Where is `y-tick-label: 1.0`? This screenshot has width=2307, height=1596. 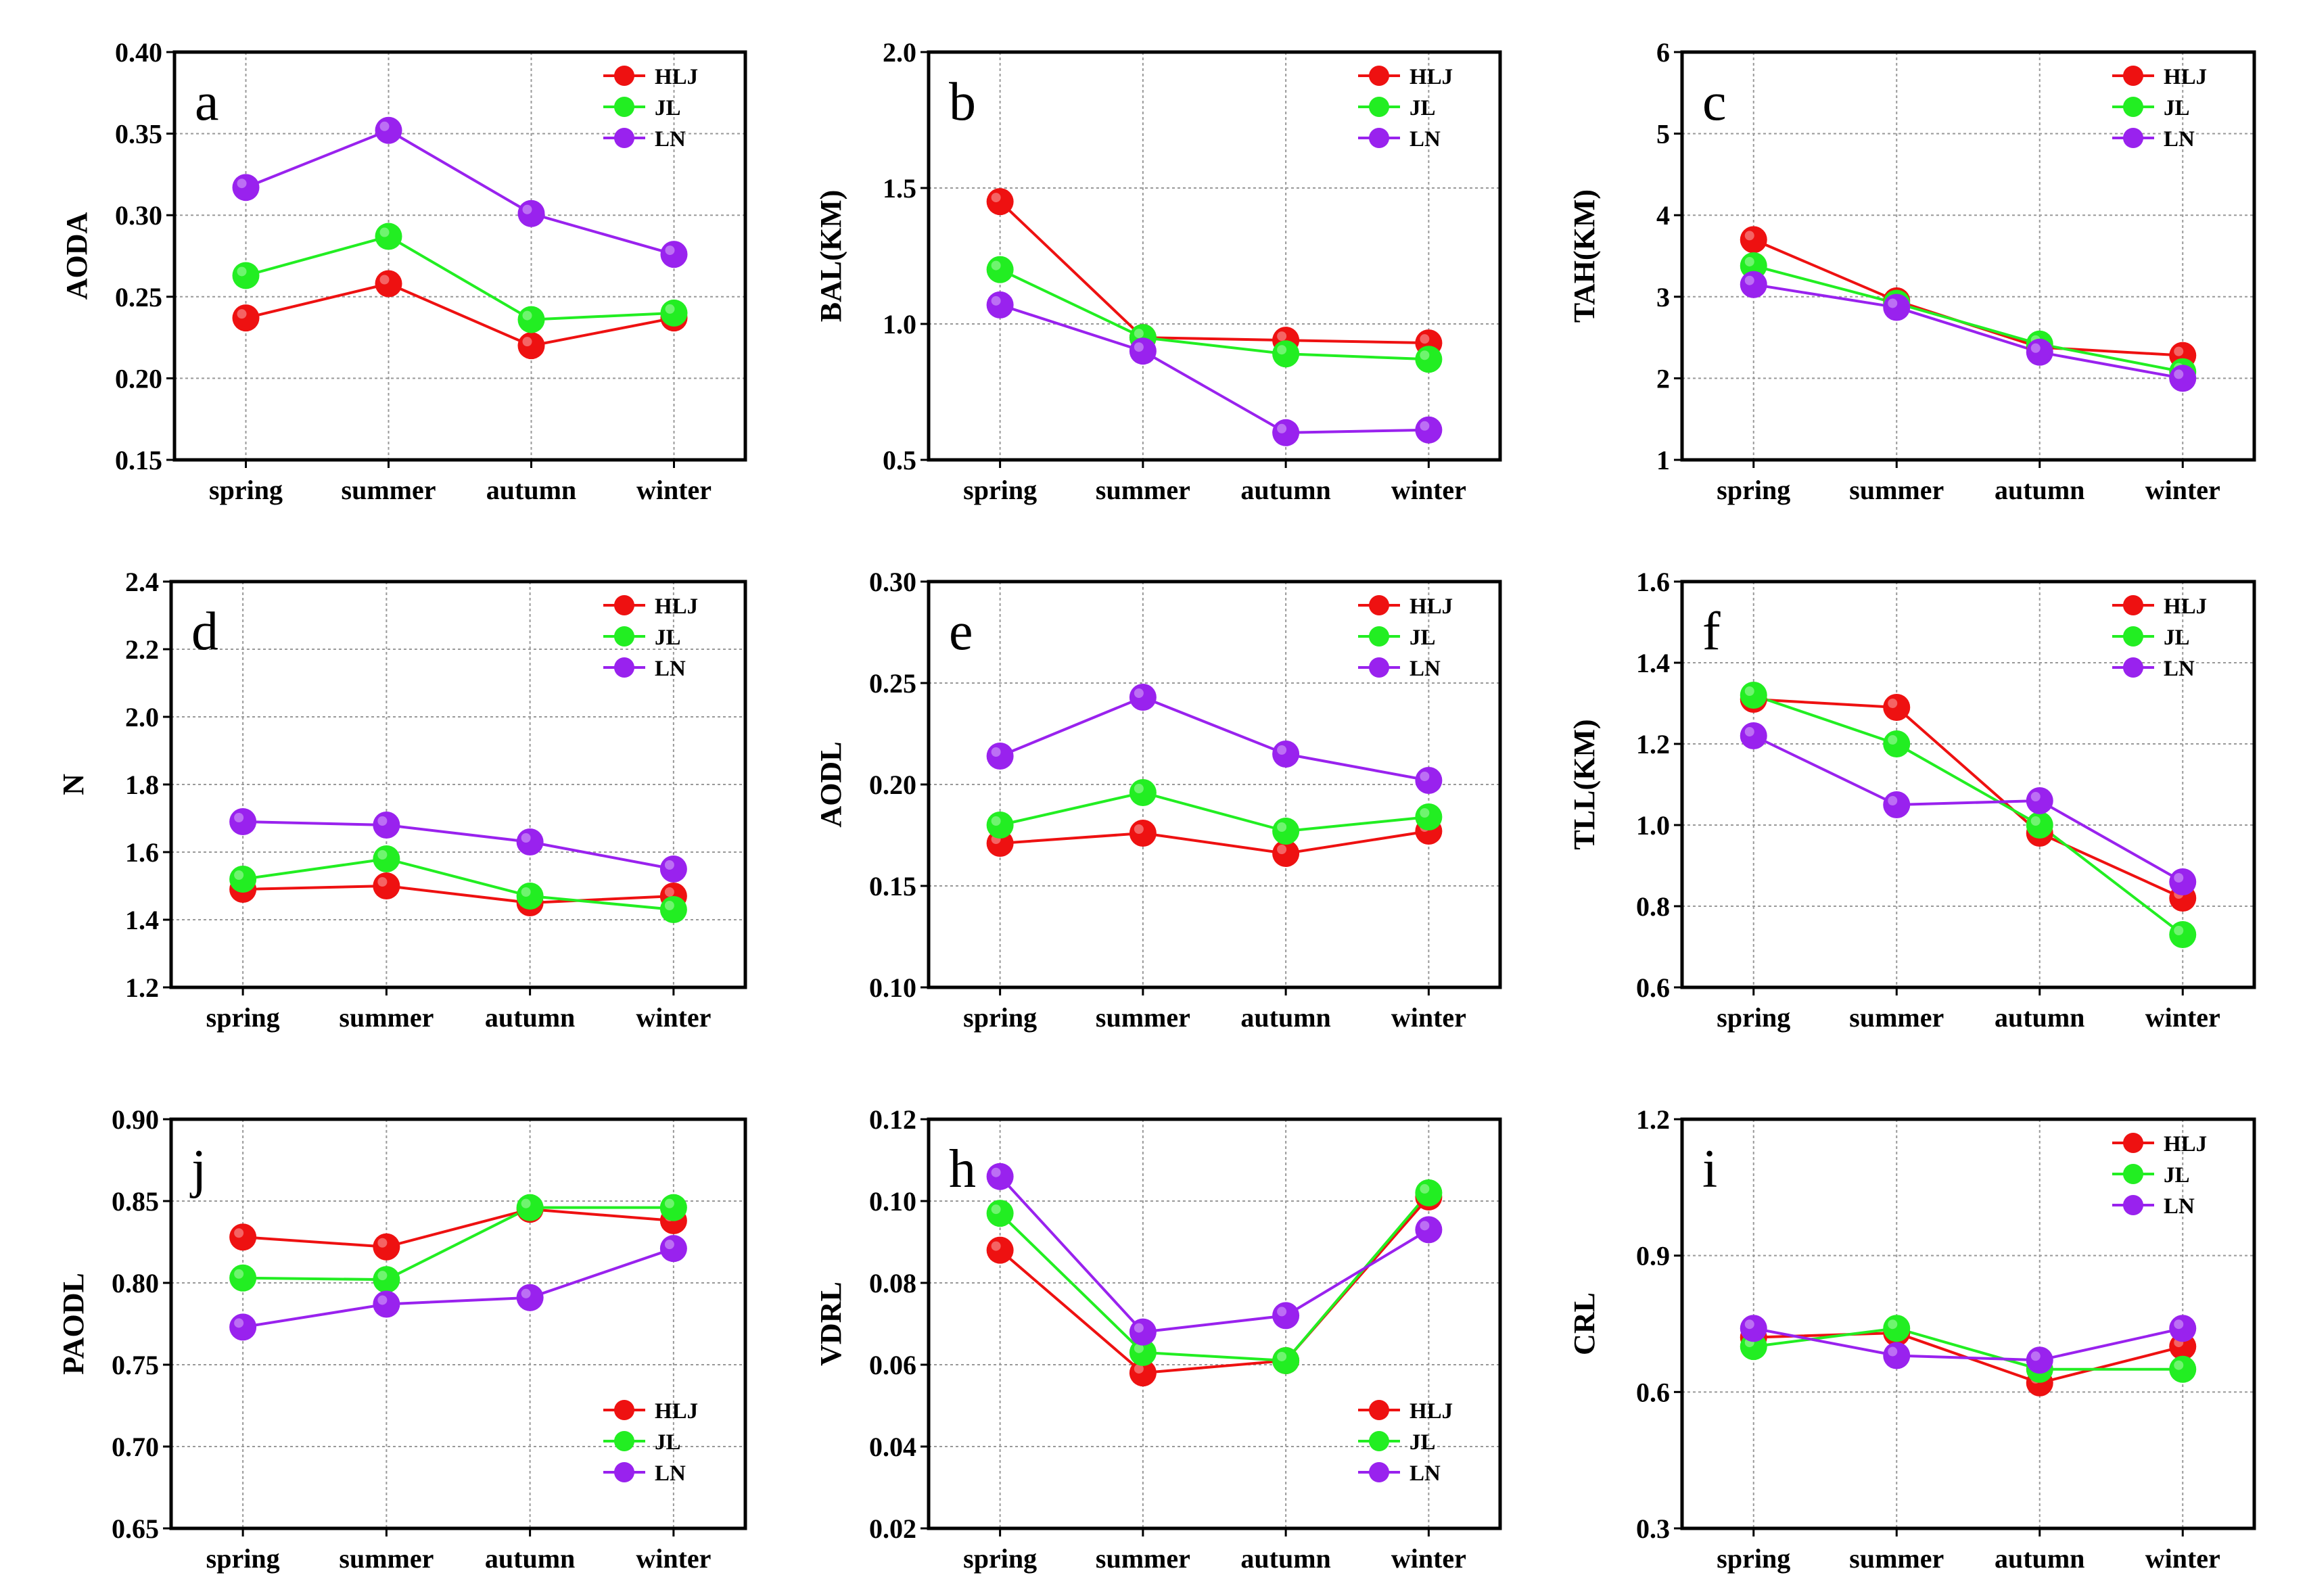
y-tick-label: 1.0 is located at coordinates (1653, 826).